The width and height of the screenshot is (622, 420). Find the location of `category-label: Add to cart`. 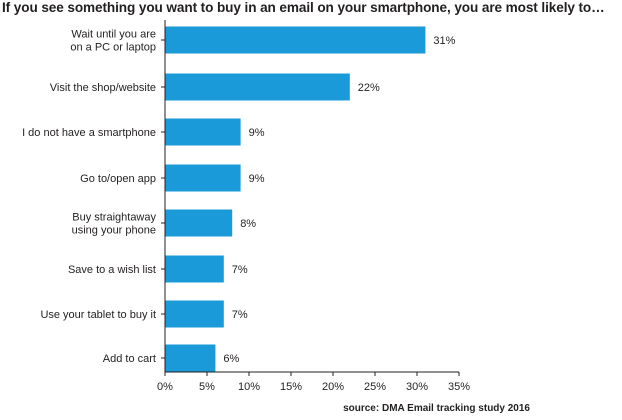

category-label: Add to cart is located at coordinates (129, 359).